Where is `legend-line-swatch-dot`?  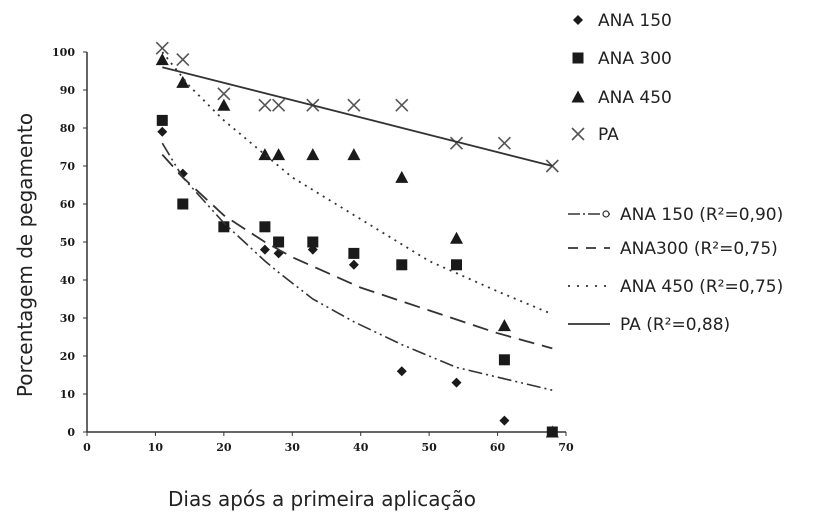
legend-line-swatch-dot is located at coordinates (606, 214).